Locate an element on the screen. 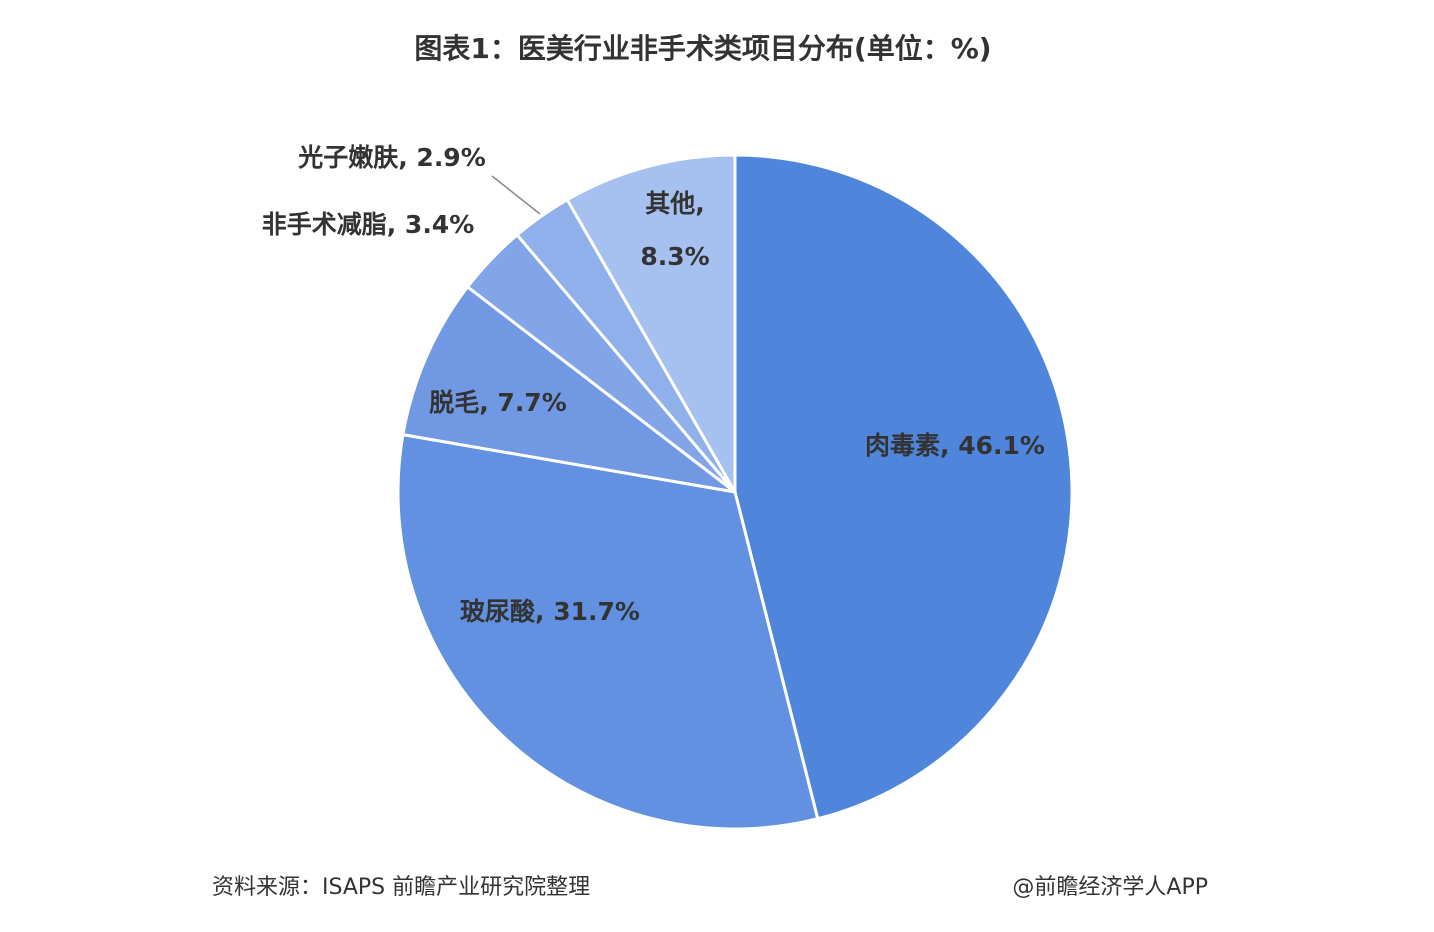  data-label: 肉毒素, 46.1% is located at coordinates (955, 445).